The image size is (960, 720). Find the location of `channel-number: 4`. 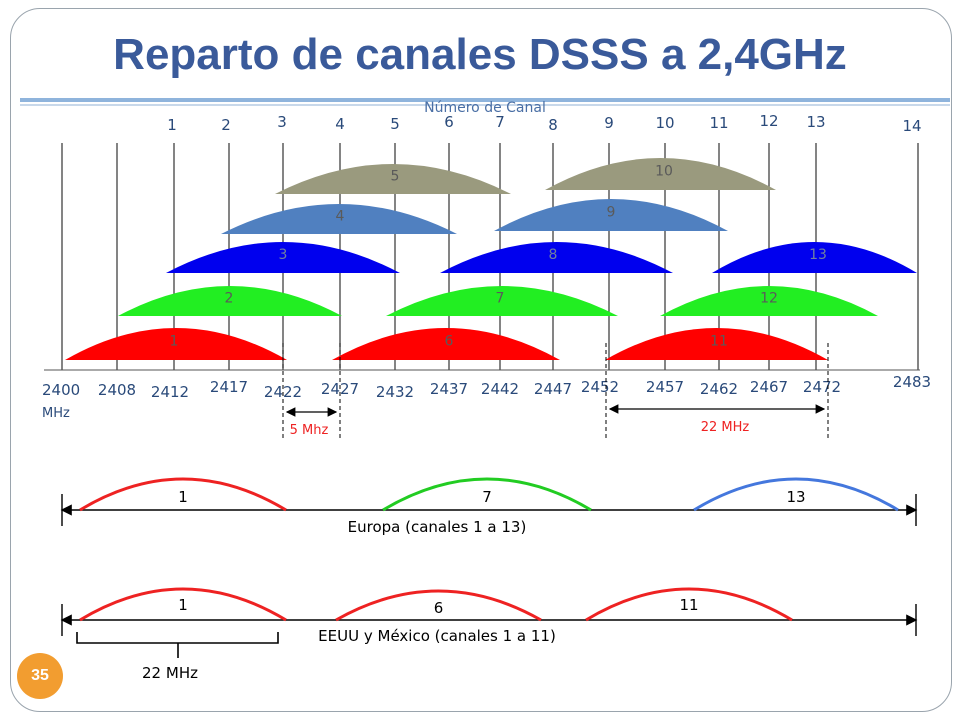

channel-number: 4 is located at coordinates (340, 124).